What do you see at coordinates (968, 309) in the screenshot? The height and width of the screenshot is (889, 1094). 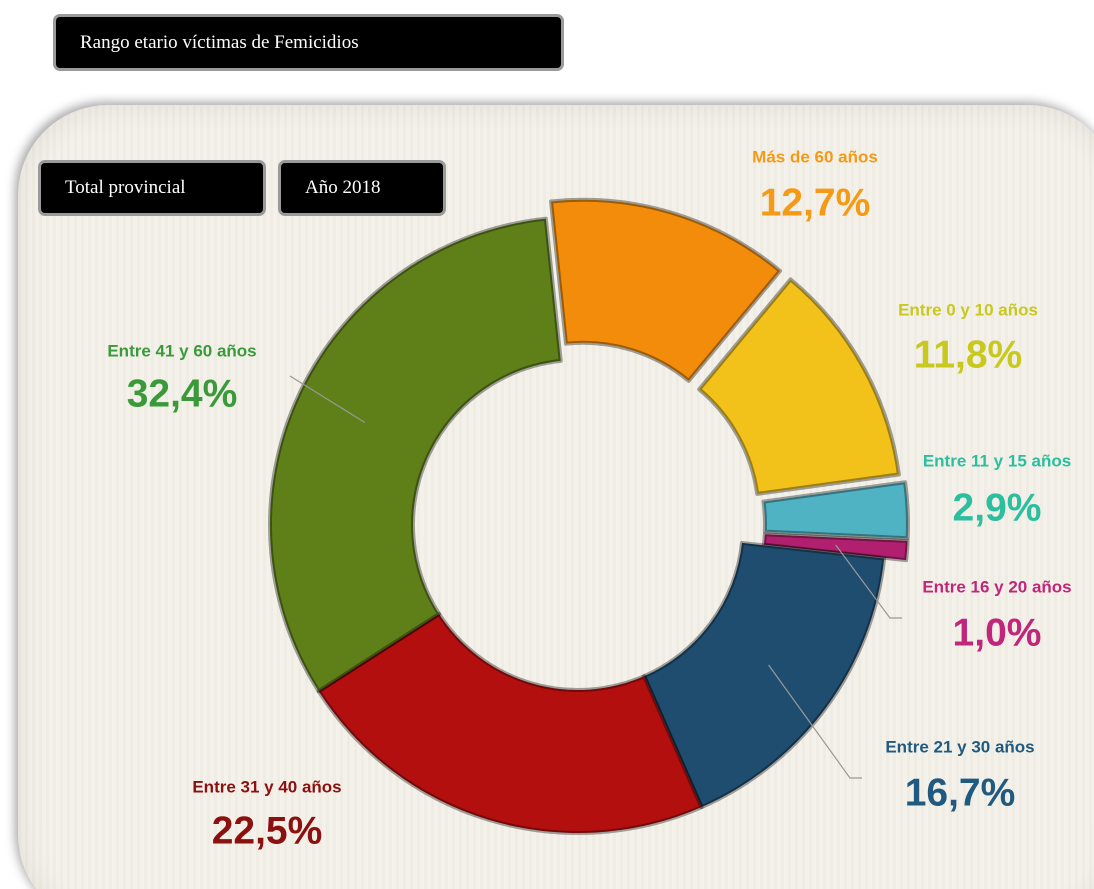 I see `slice-label: Entre 0 y 10 años` at bounding box center [968, 309].